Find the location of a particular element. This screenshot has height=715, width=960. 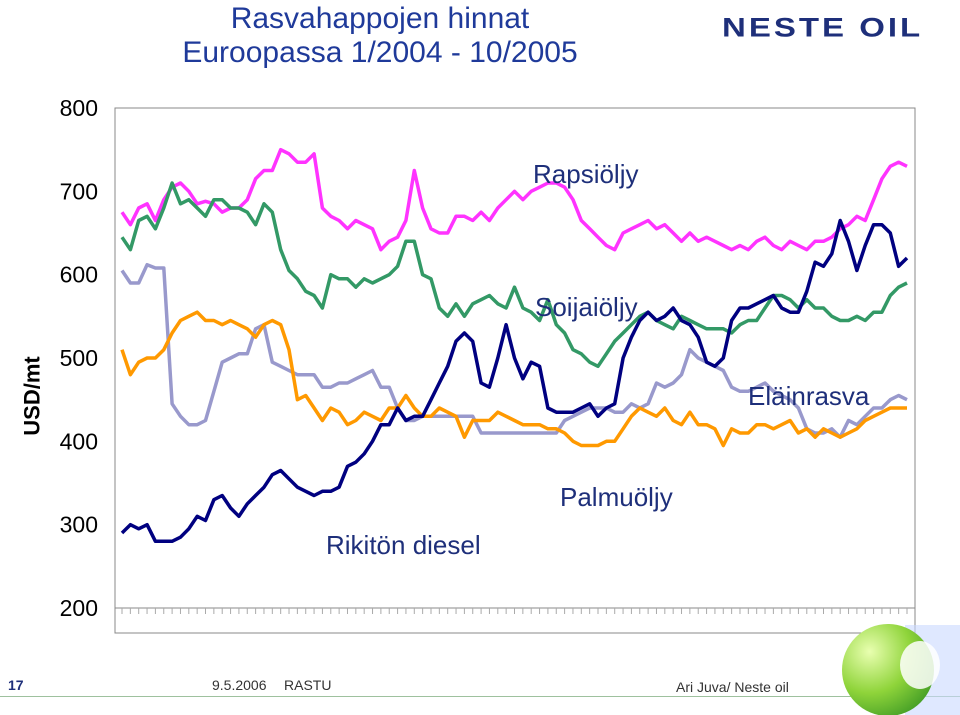

neste-oil-logo: NESTE OIL is located at coordinates (823, 27).